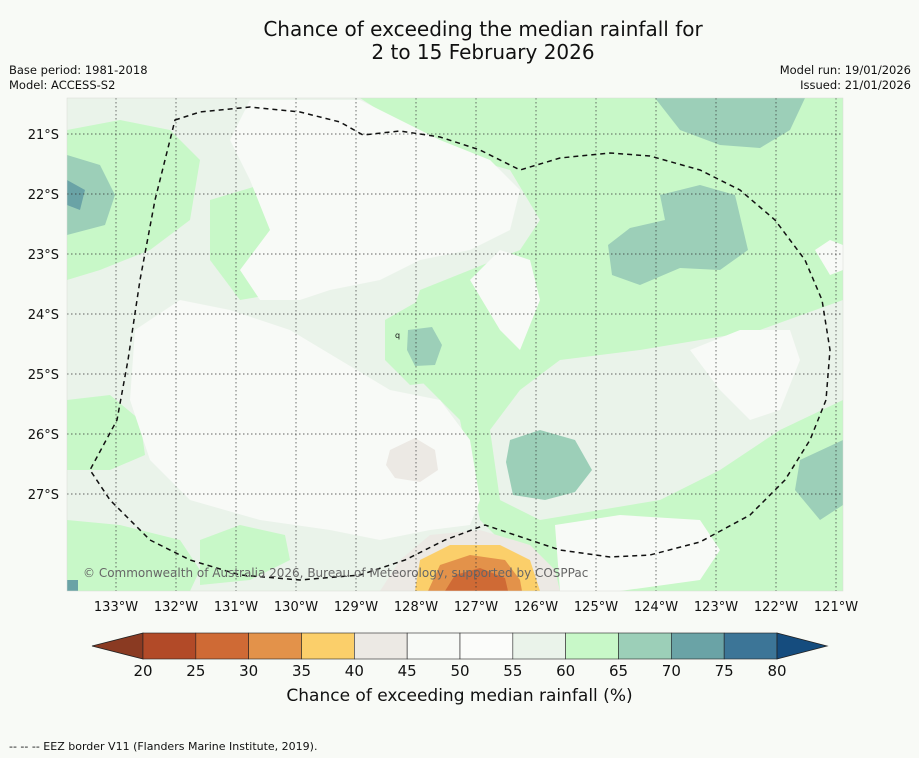 Image resolution: width=919 pixels, height=758 pixels. I want to click on contour-green-sw, so click(133, 555).